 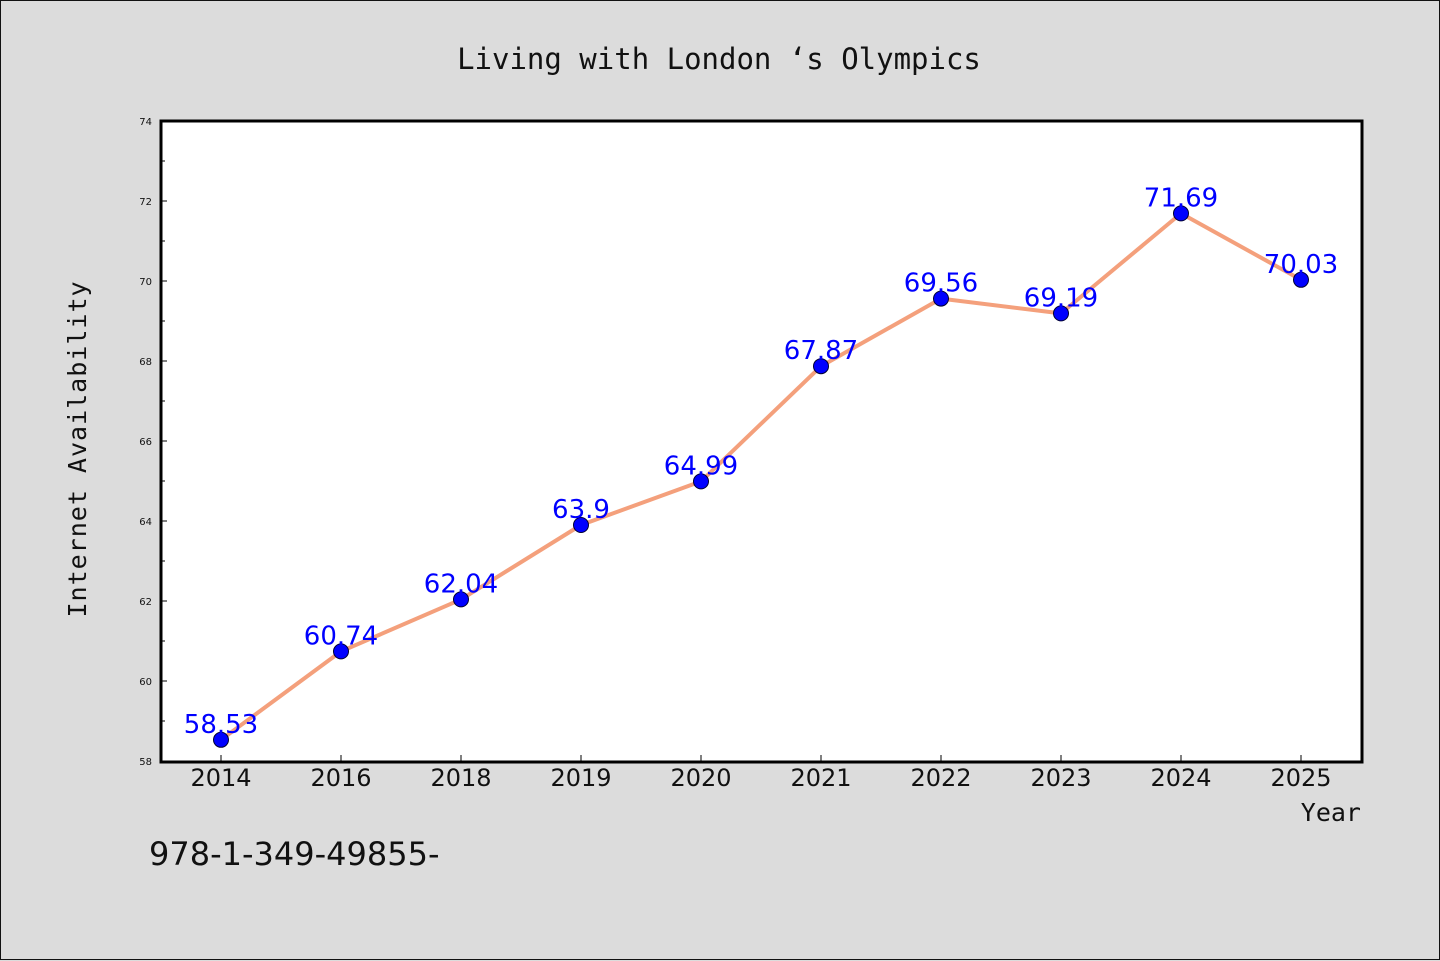 What do you see at coordinates (220, 778) in the screenshot?
I see `x-tick-label: 2014` at bounding box center [220, 778].